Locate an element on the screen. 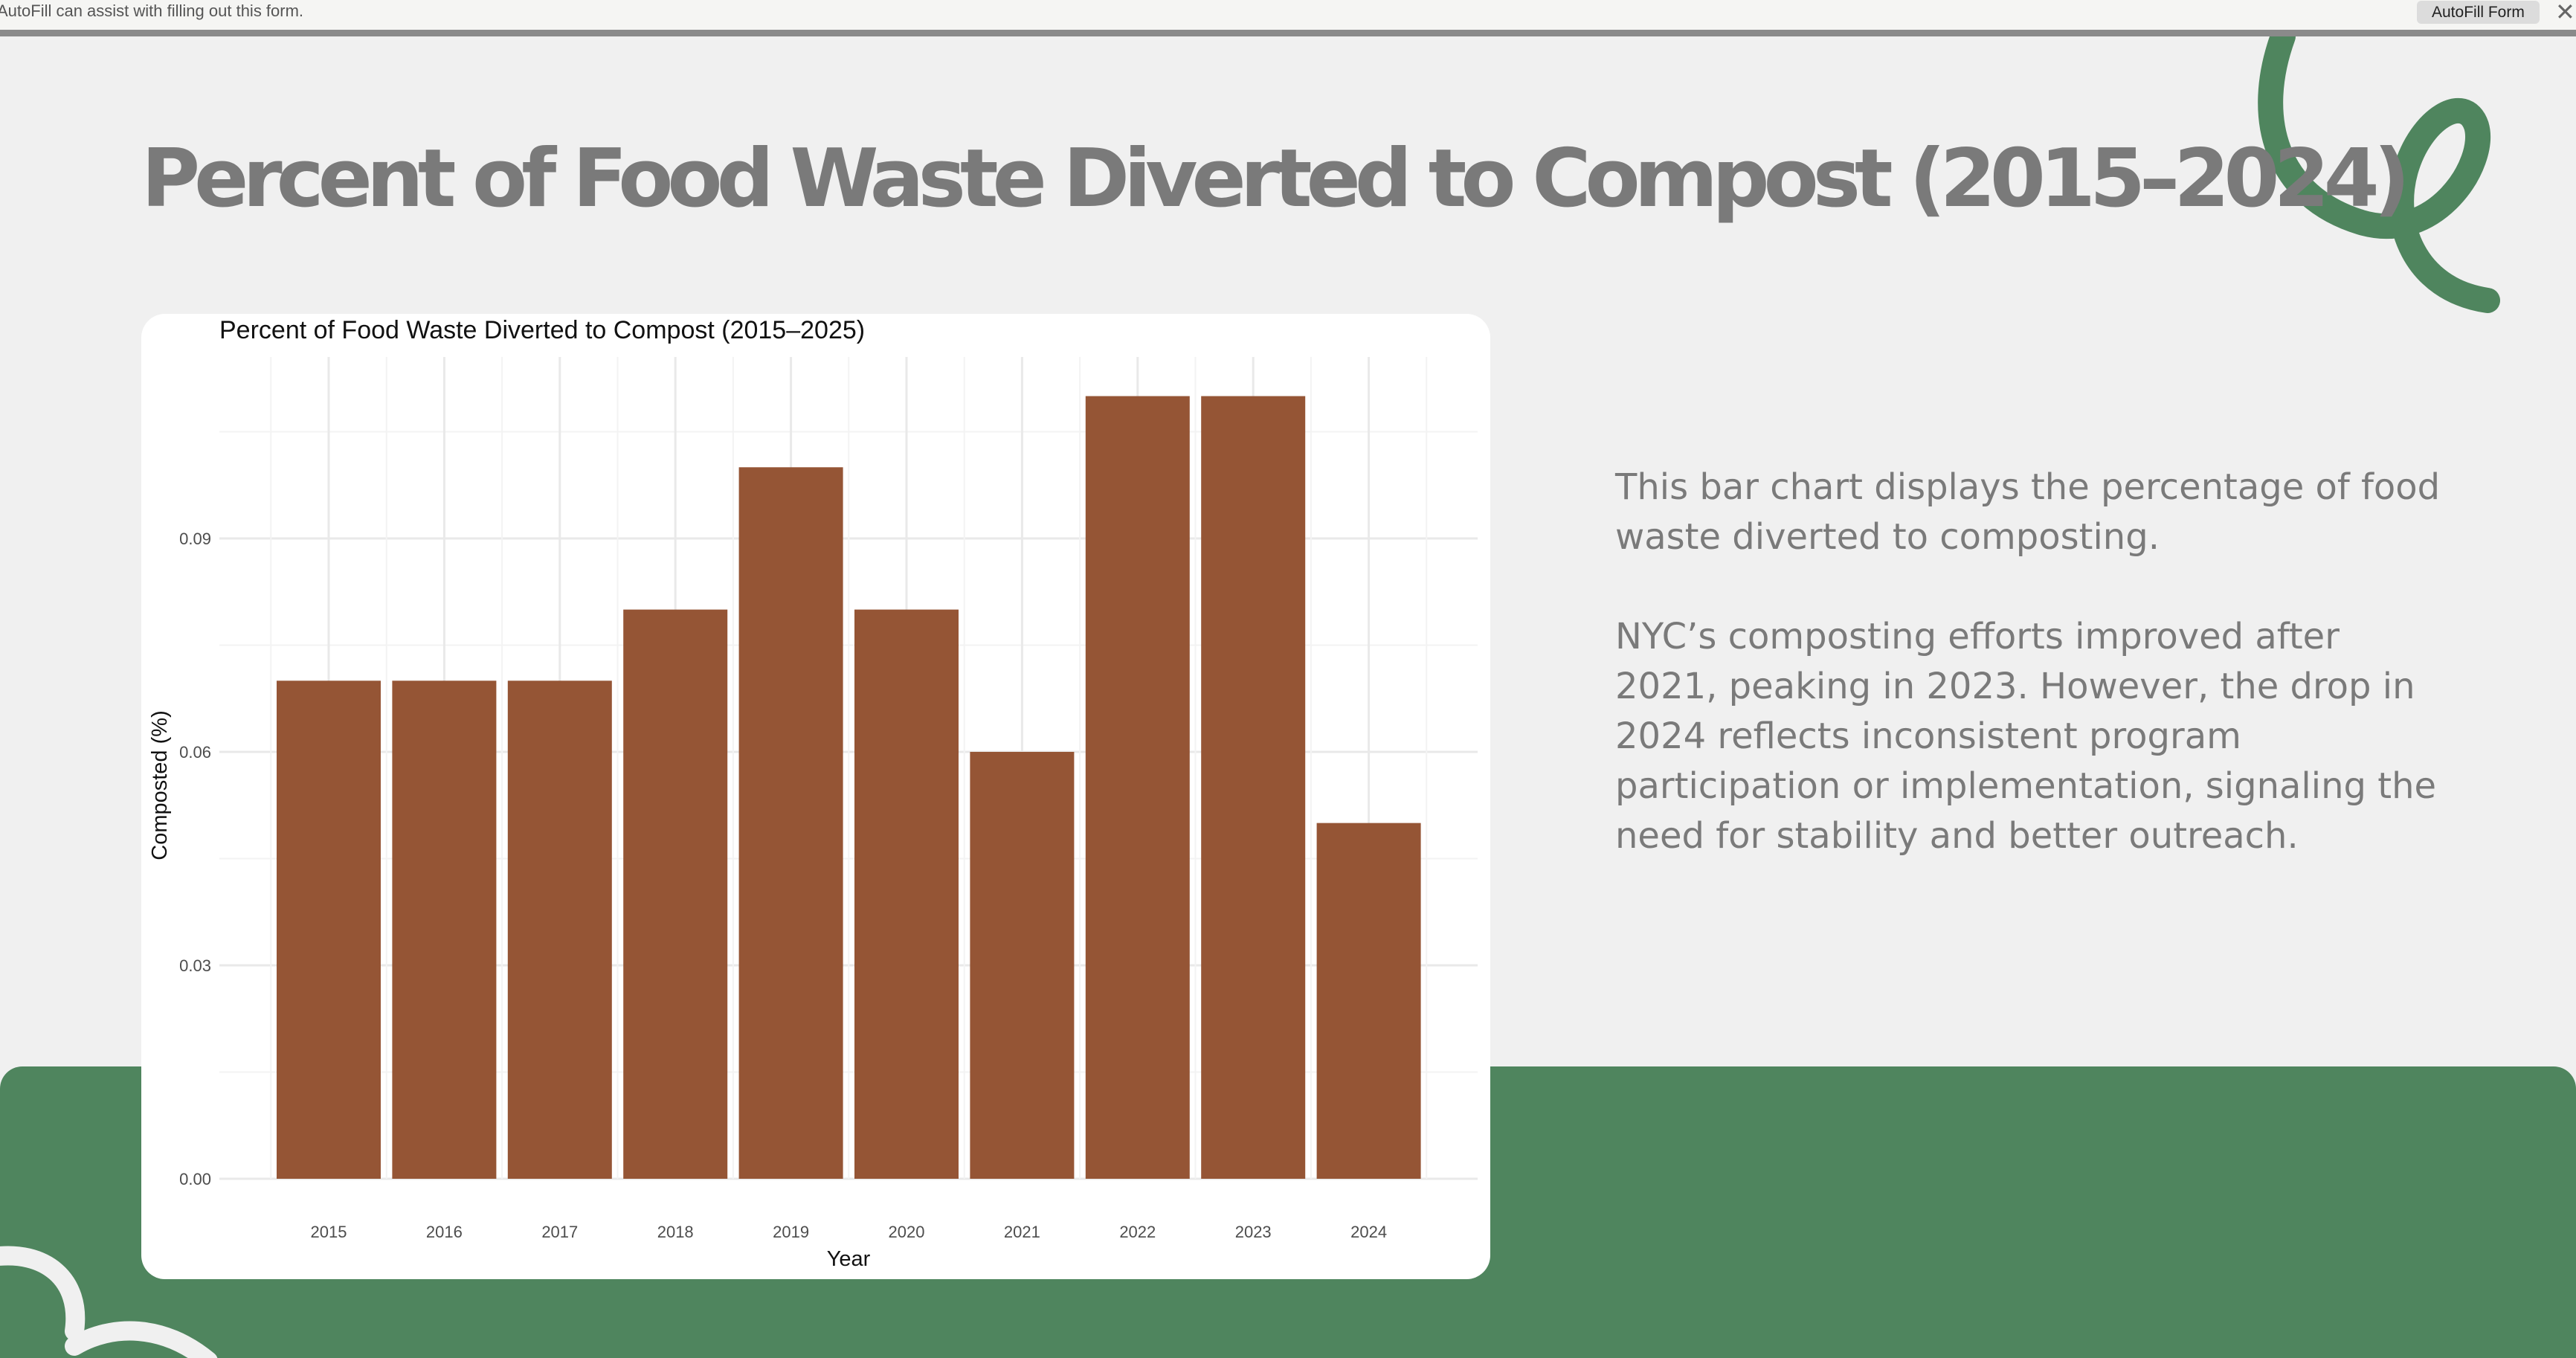 The height and width of the screenshot is (1358, 2576). y-tick-label: 0.00 is located at coordinates (195, 1179).